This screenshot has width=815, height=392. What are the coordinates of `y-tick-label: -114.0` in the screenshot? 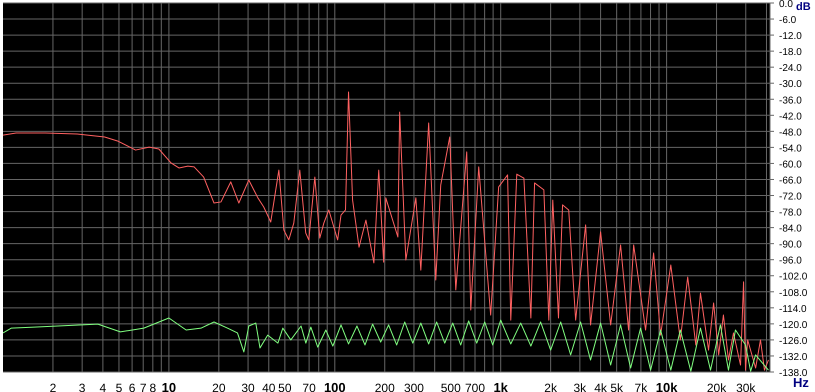 It's located at (793, 309).